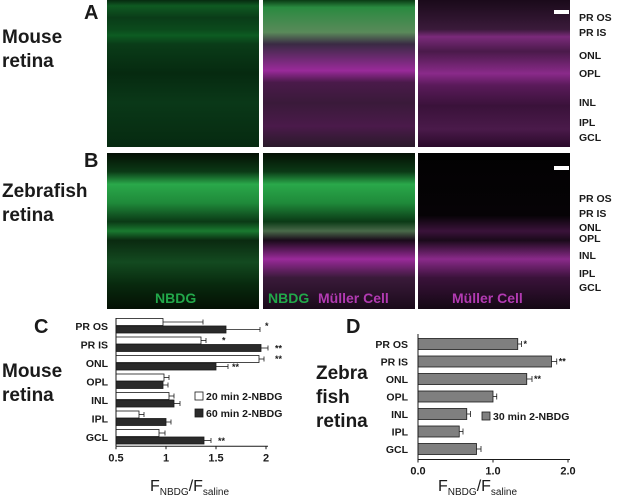 This screenshot has width=617, height=502. Describe the element at coordinates (567, 472) in the screenshot. I see `chart-d-x-tick-label: 2.0` at that location.